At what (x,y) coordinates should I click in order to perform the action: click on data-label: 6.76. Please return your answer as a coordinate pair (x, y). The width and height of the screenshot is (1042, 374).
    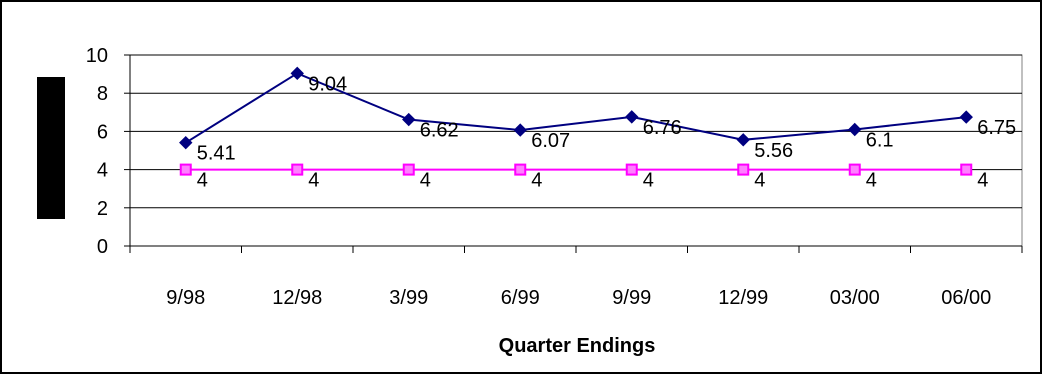
    Looking at the image, I should click on (662, 128).